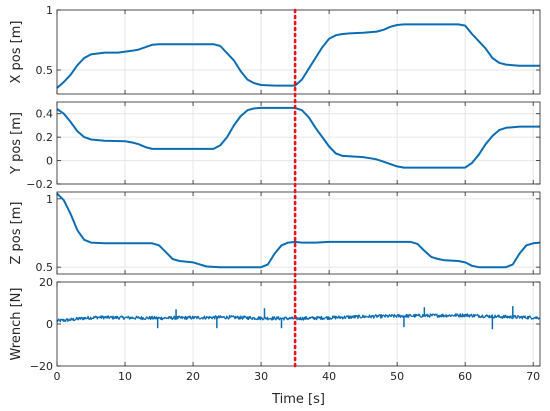 Image resolution: width=550 pixels, height=411 pixels. What do you see at coordinates (298, 399) in the screenshot?
I see `x-axis-label: Time [s]` at bounding box center [298, 399].